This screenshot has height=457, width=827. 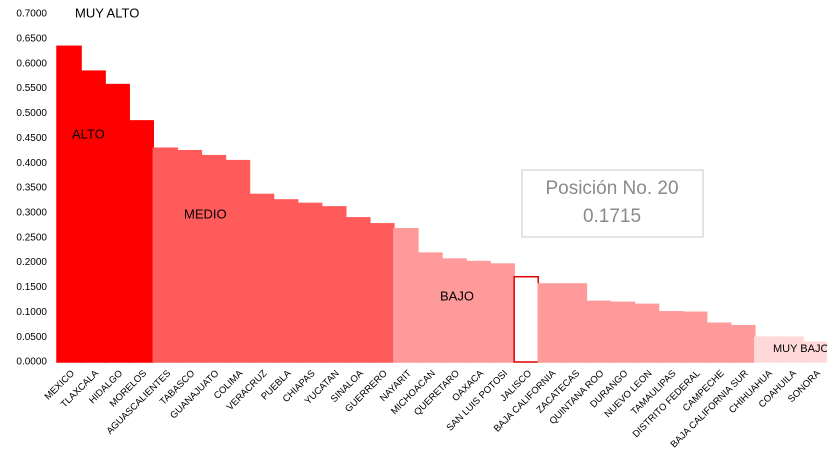 I want to click on annotation: BAJO, so click(x=457, y=295).